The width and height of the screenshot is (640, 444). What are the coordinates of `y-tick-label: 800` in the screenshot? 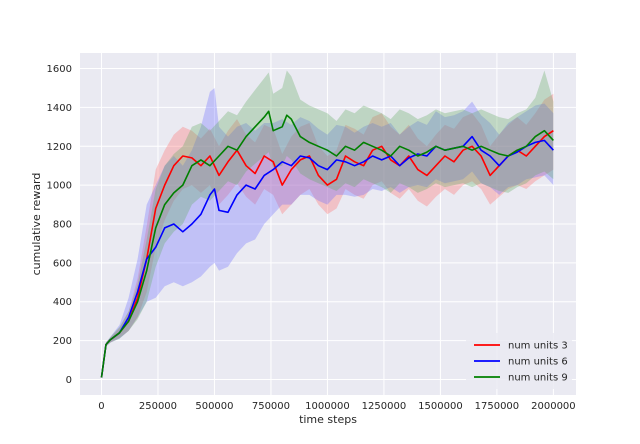 It's located at (62, 225).